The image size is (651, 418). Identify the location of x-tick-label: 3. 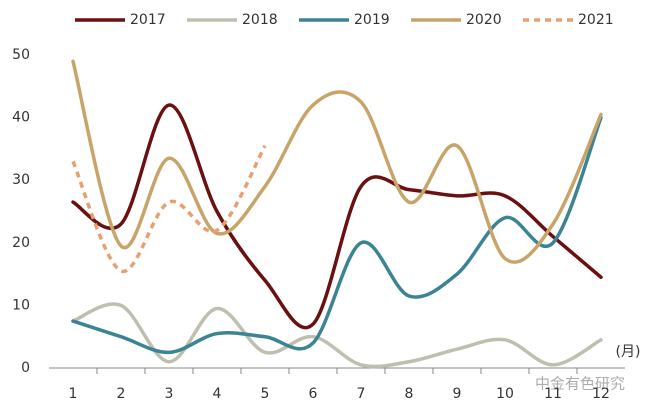
(169, 394).